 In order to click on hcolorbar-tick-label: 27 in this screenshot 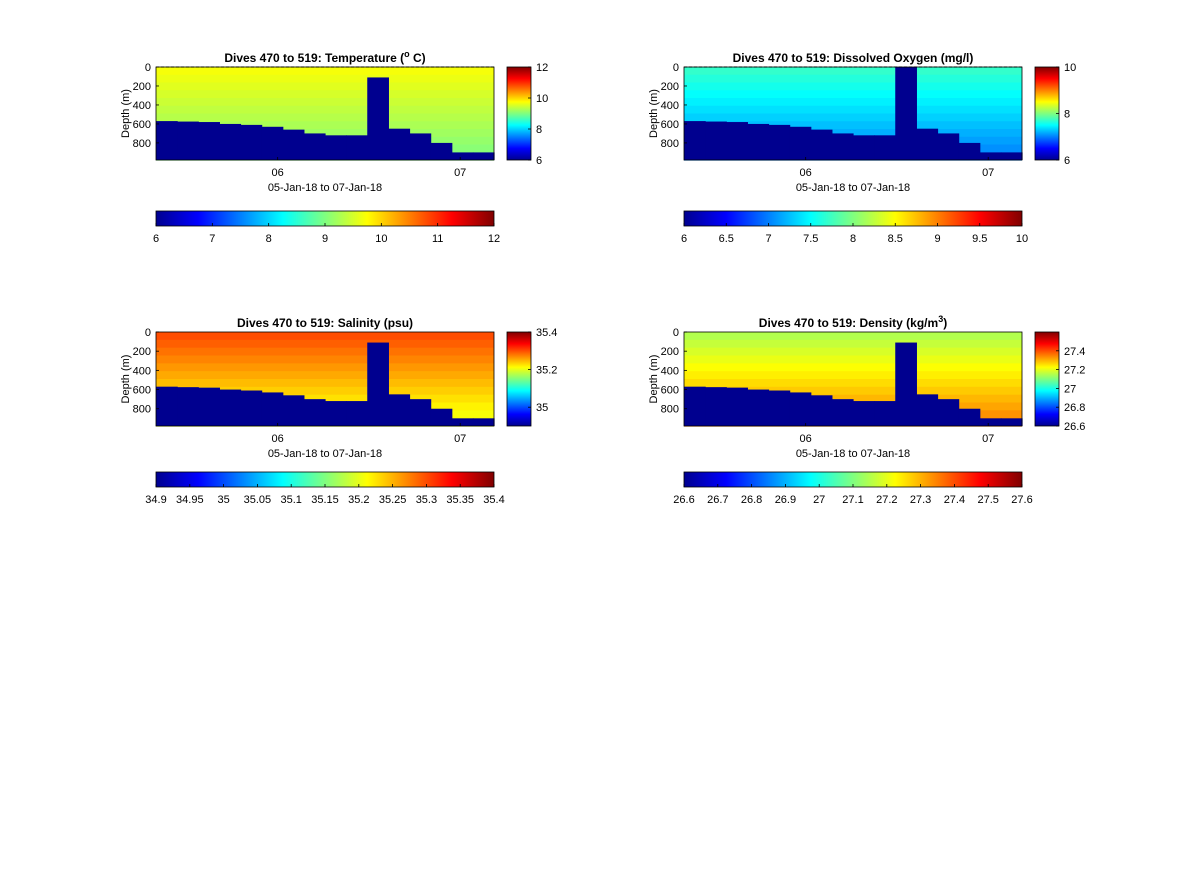, I will do `click(819, 500)`.